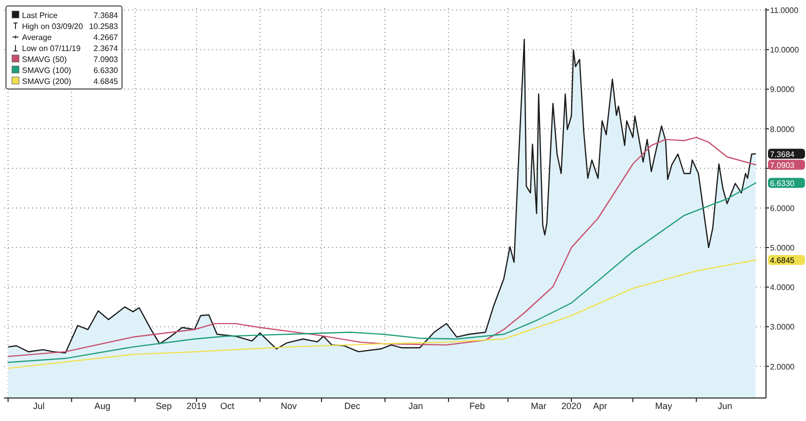  Describe the element at coordinates (47, 70) in the screenshot. I see `legend-label: SMAVG (100)` at that location.